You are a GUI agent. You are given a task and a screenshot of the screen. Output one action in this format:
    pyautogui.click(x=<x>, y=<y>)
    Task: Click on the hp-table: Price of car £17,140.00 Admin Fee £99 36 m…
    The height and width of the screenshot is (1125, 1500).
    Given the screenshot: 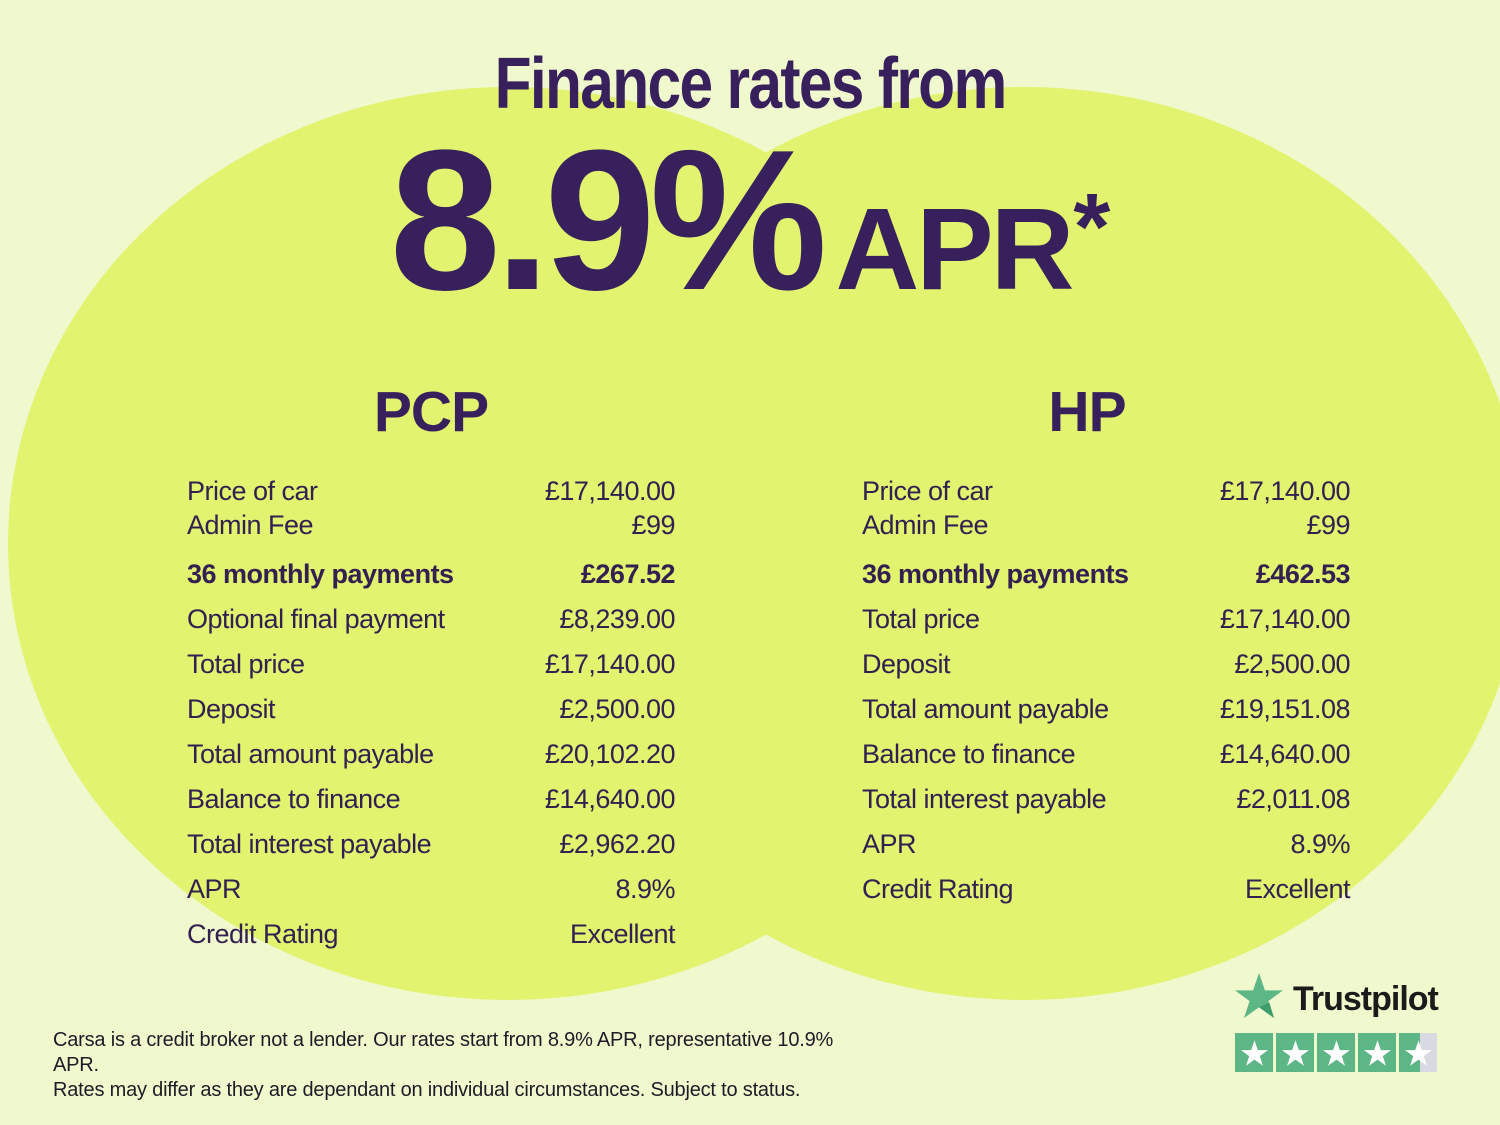 What is the action you would take?
    pyautogui.click(x=1106, y=693)
    